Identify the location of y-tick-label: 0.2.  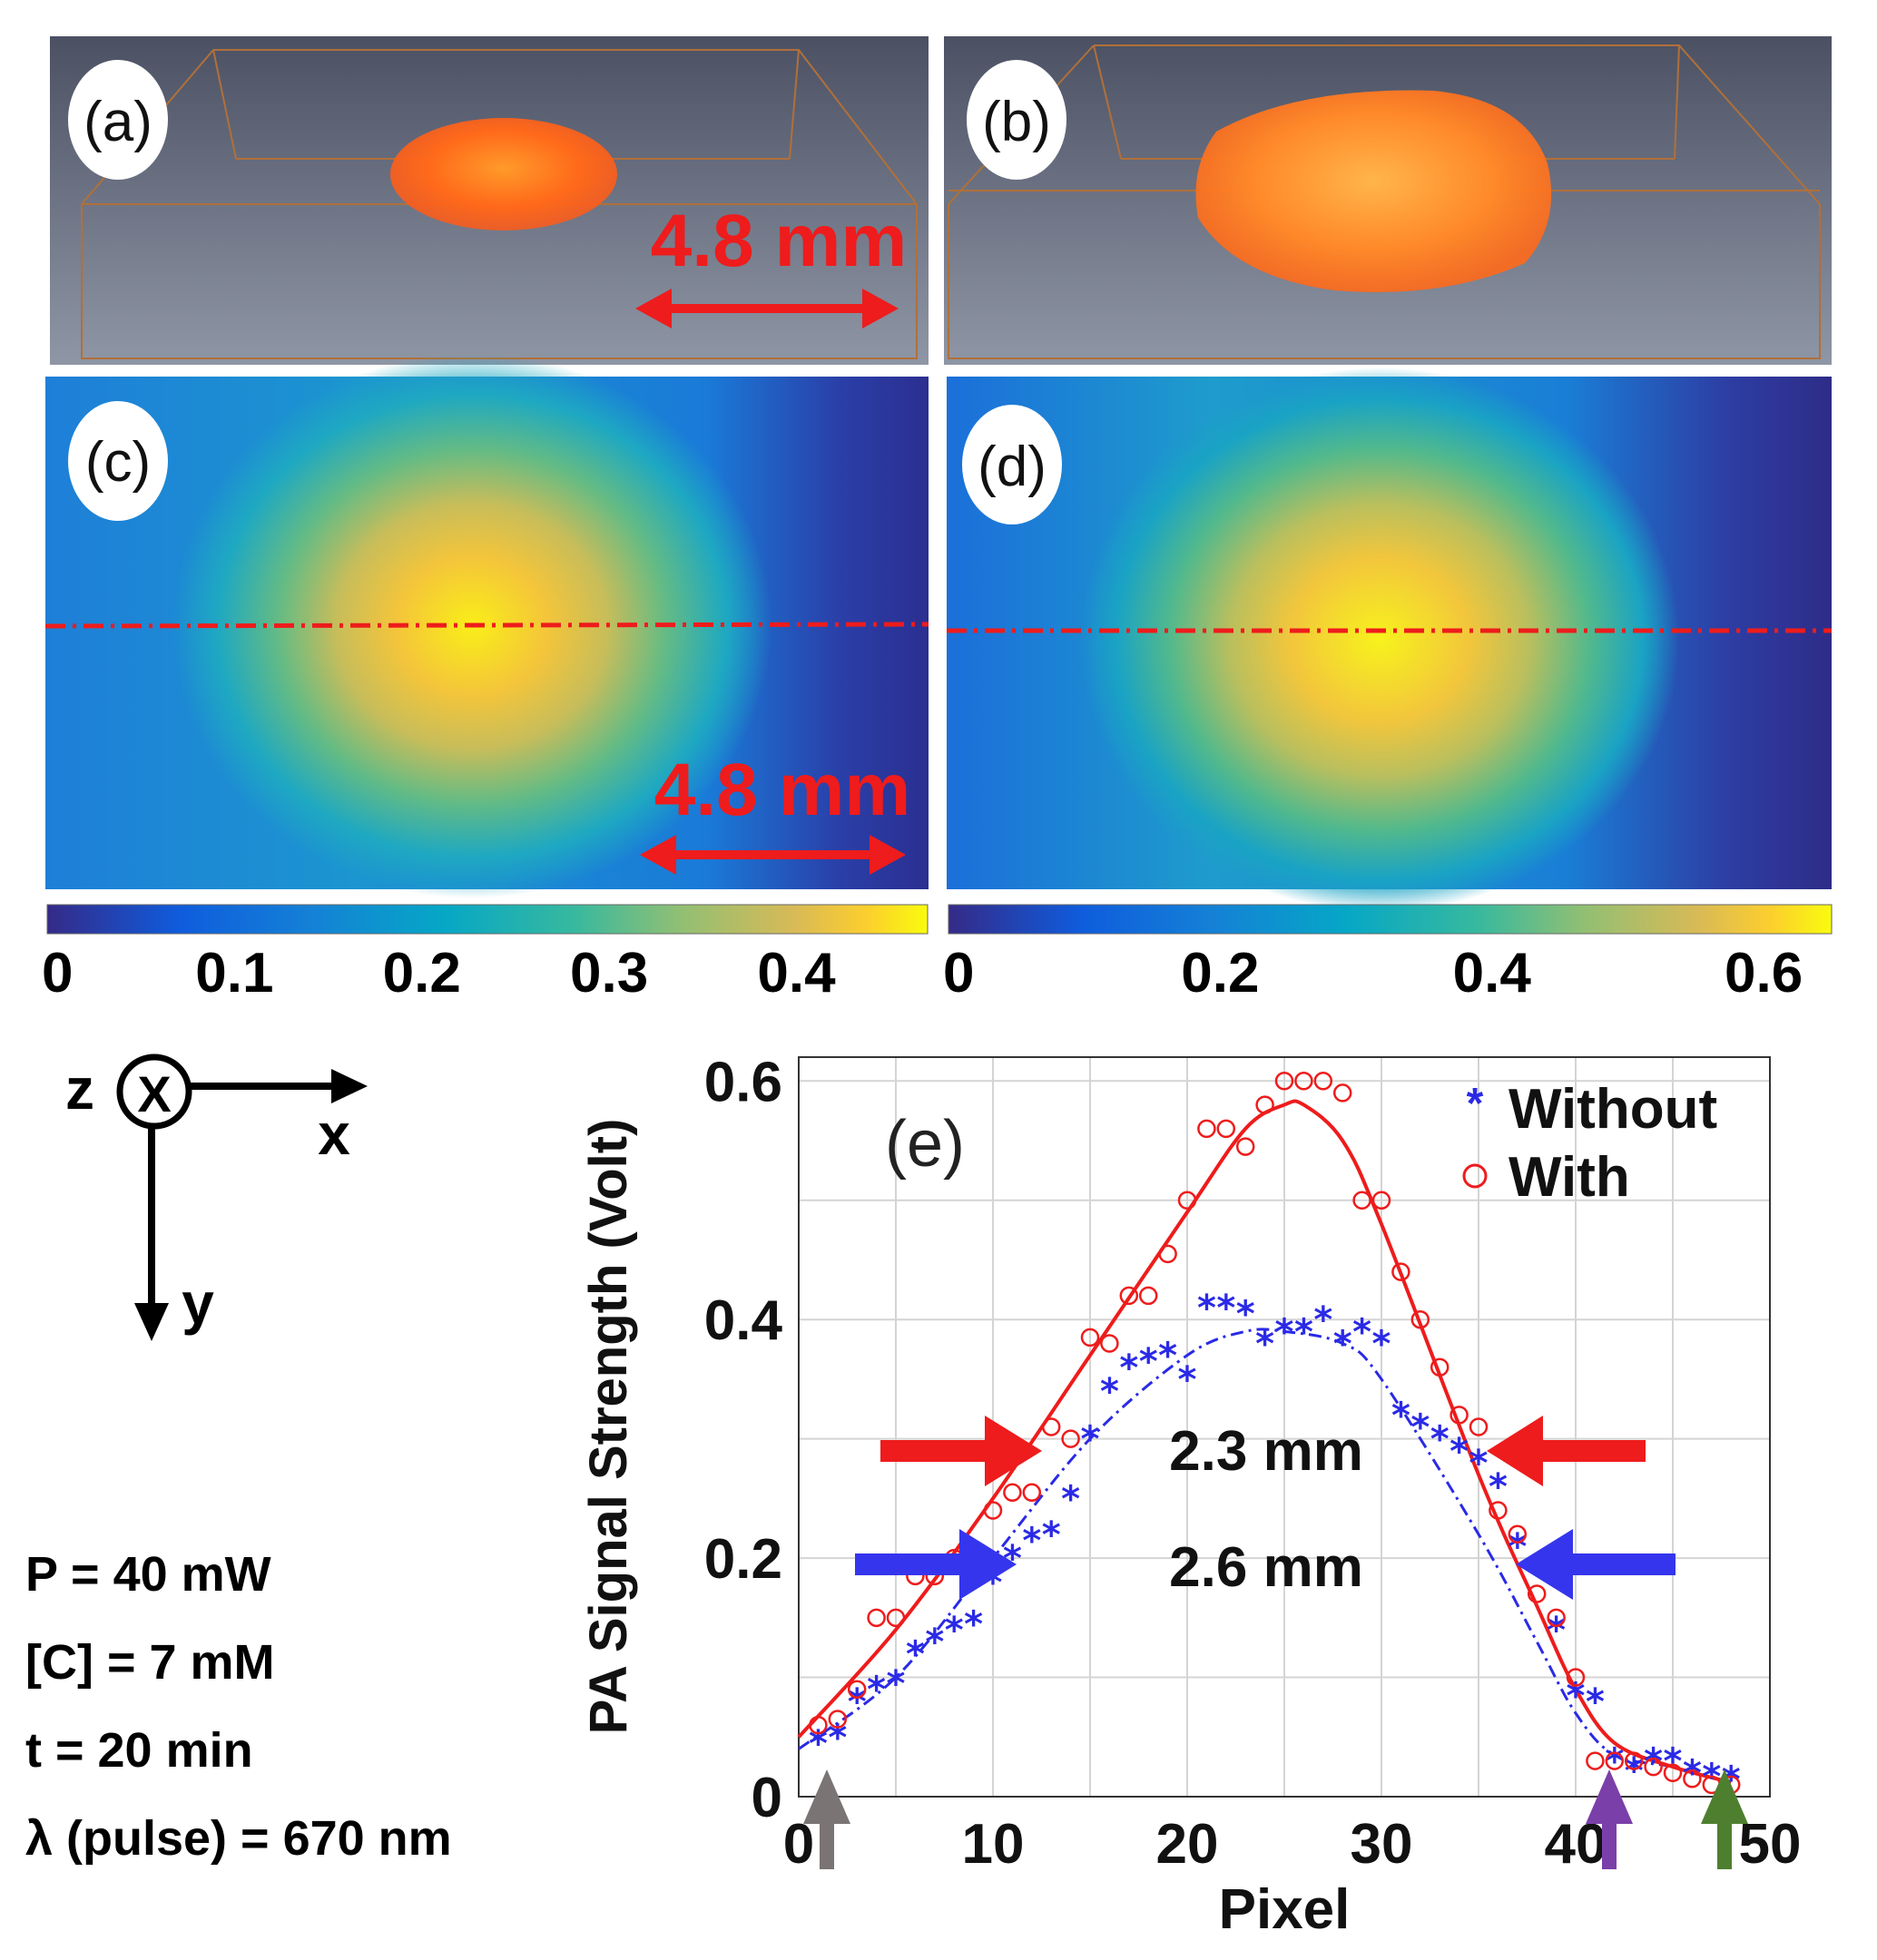
(743, 1559).